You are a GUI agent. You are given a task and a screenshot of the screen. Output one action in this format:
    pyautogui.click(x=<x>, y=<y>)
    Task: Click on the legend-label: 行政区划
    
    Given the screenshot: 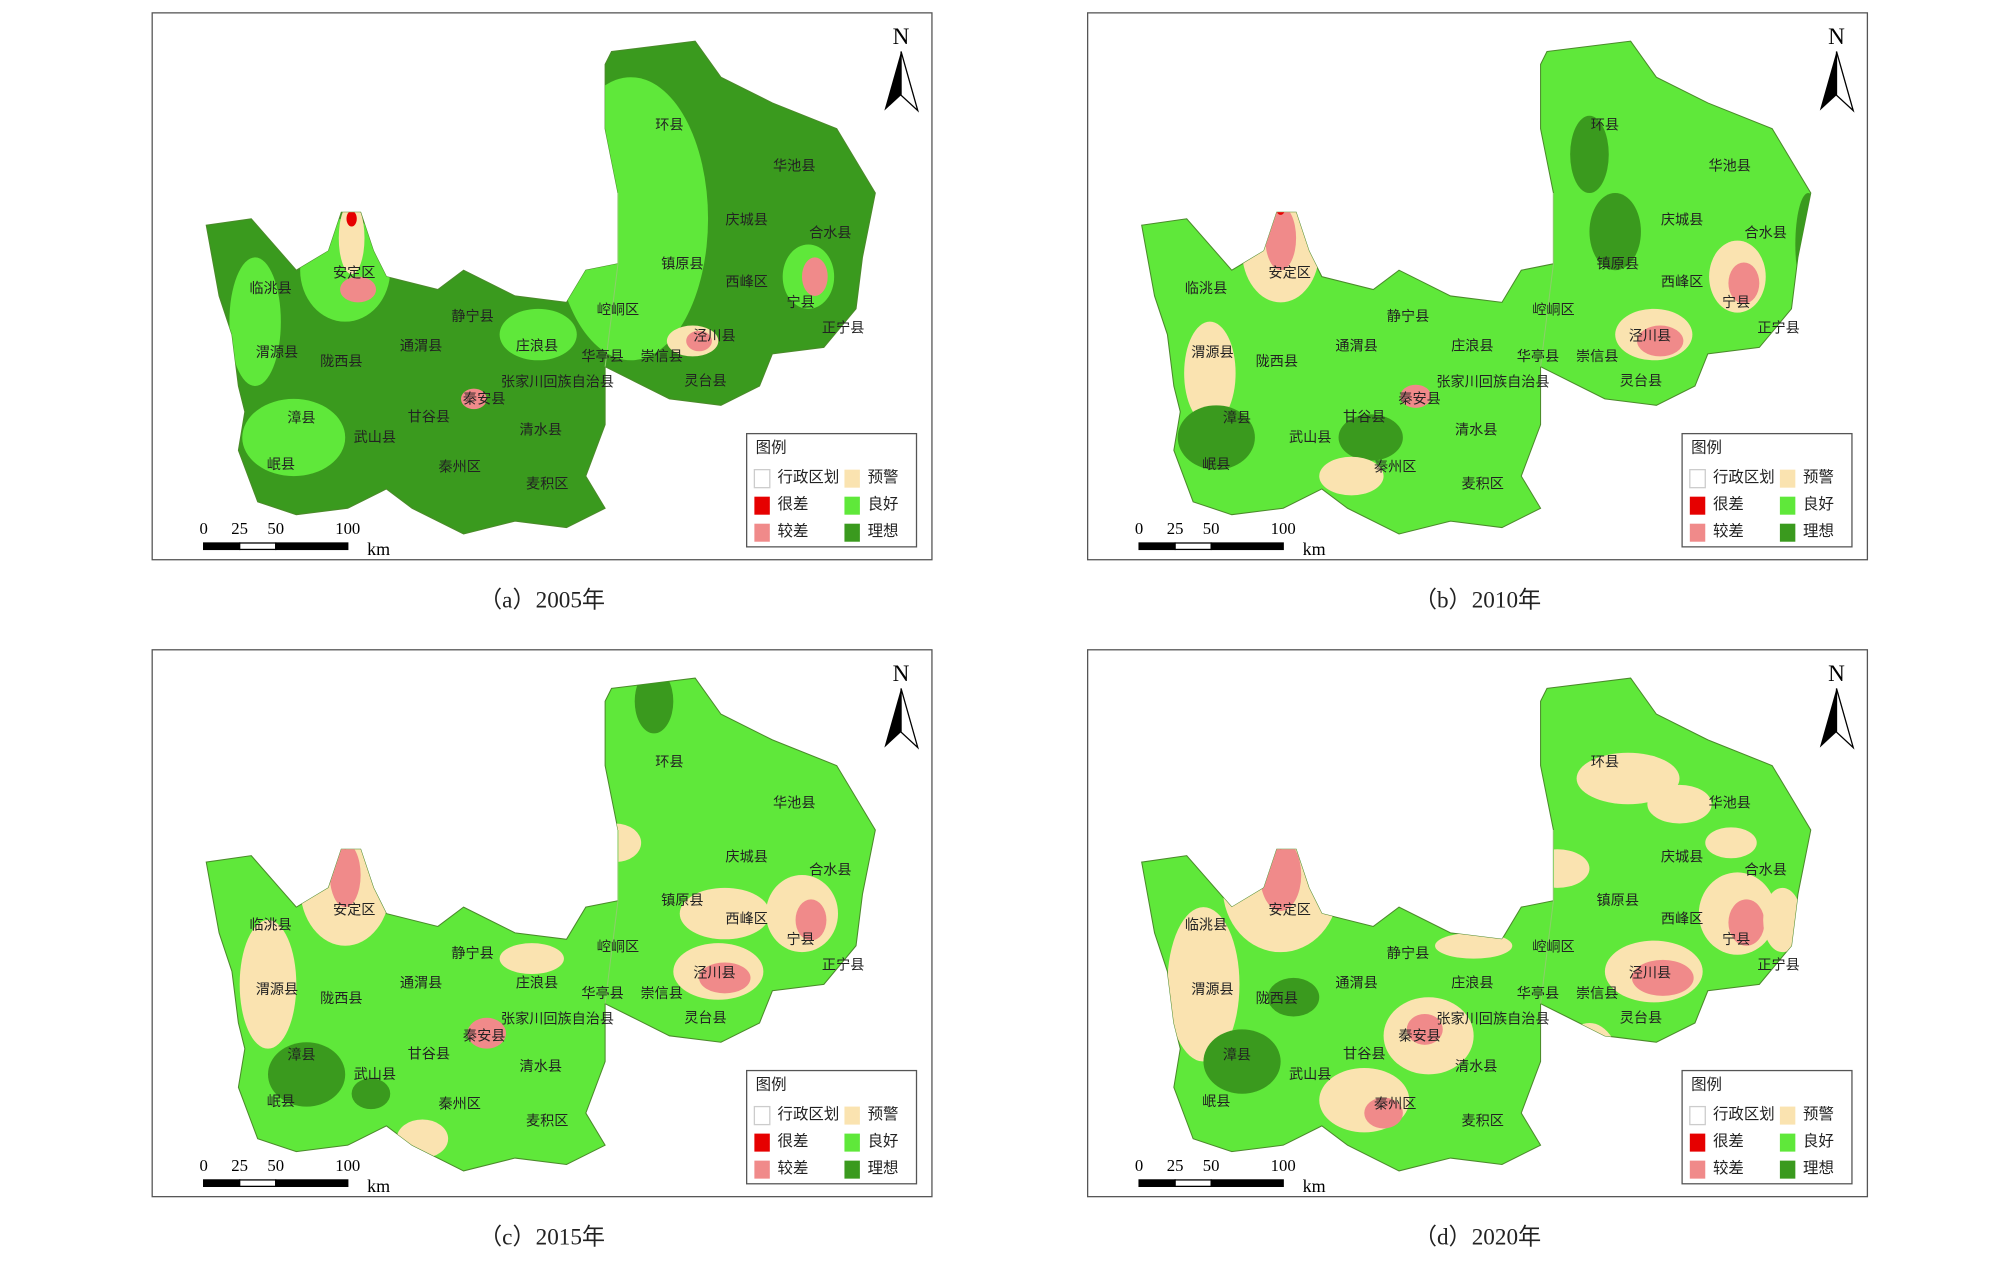 What is the action you would take?
    pyautogui.click(x=1744, y=1114)
    